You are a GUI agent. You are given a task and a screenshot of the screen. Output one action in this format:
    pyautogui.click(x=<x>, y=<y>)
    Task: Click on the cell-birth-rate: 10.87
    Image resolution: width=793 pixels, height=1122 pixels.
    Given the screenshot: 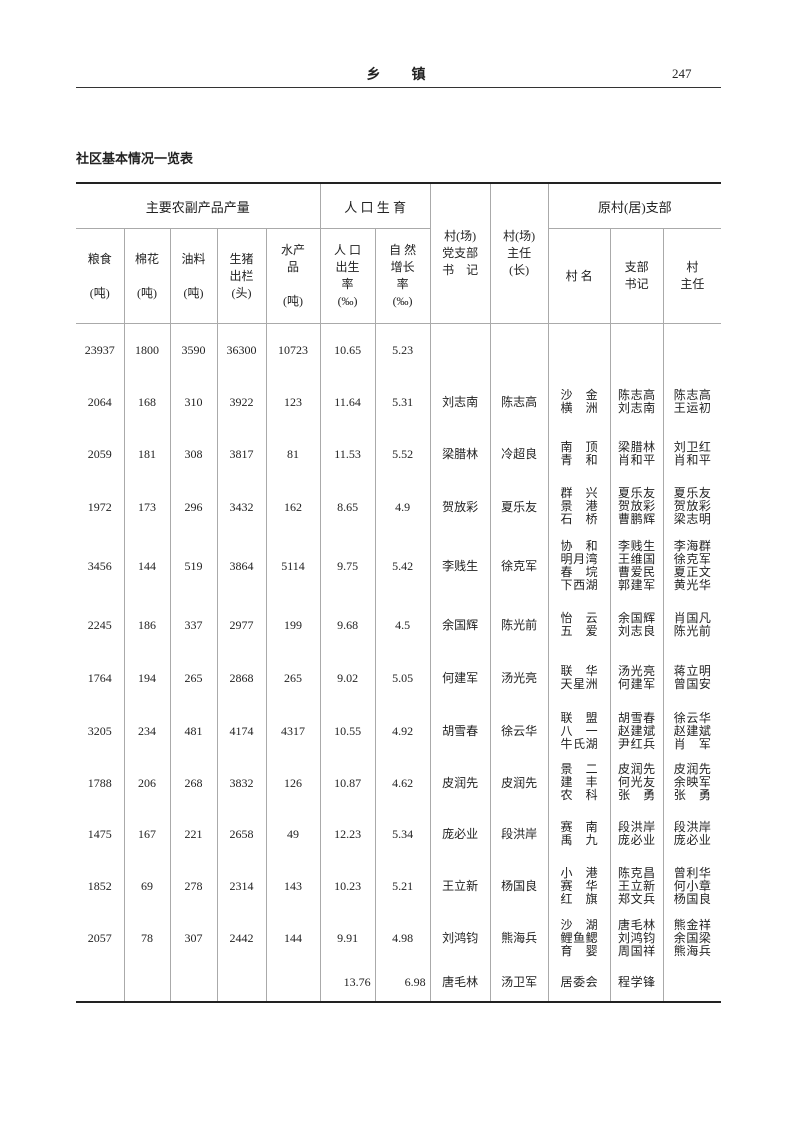 What is the action you would take?
    pyautogui.click(x=347, y=782)
    